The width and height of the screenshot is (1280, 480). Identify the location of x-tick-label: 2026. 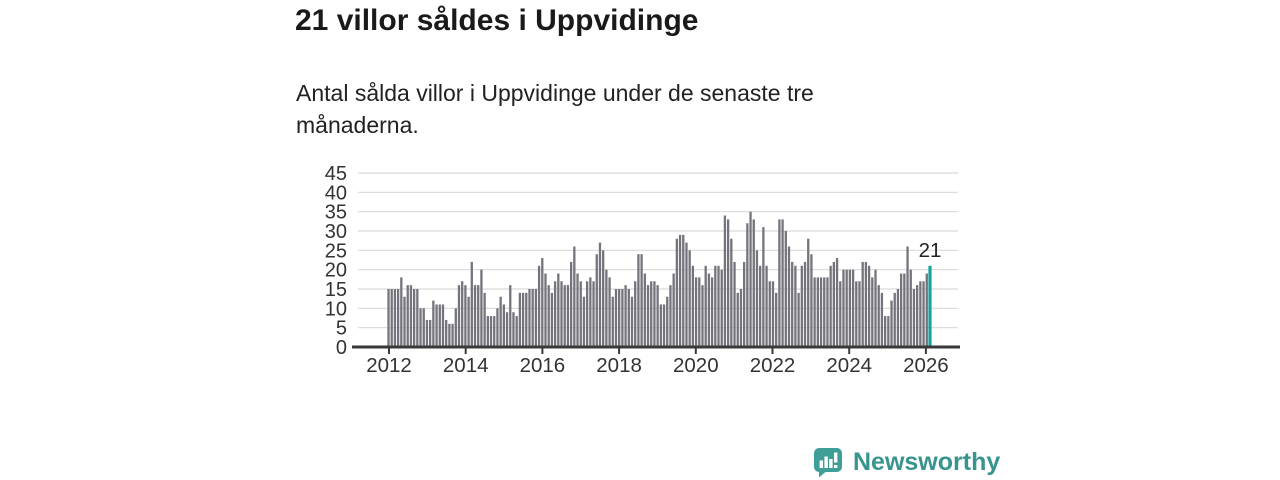
(926, 365).